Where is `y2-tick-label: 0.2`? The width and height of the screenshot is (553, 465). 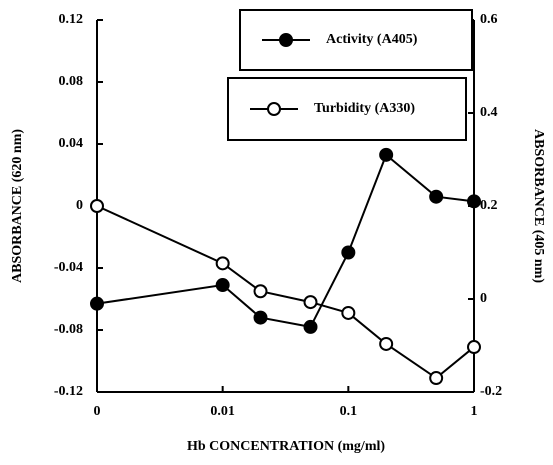
y2-tick-label: 0.2 is located at coordinates (489, 205).